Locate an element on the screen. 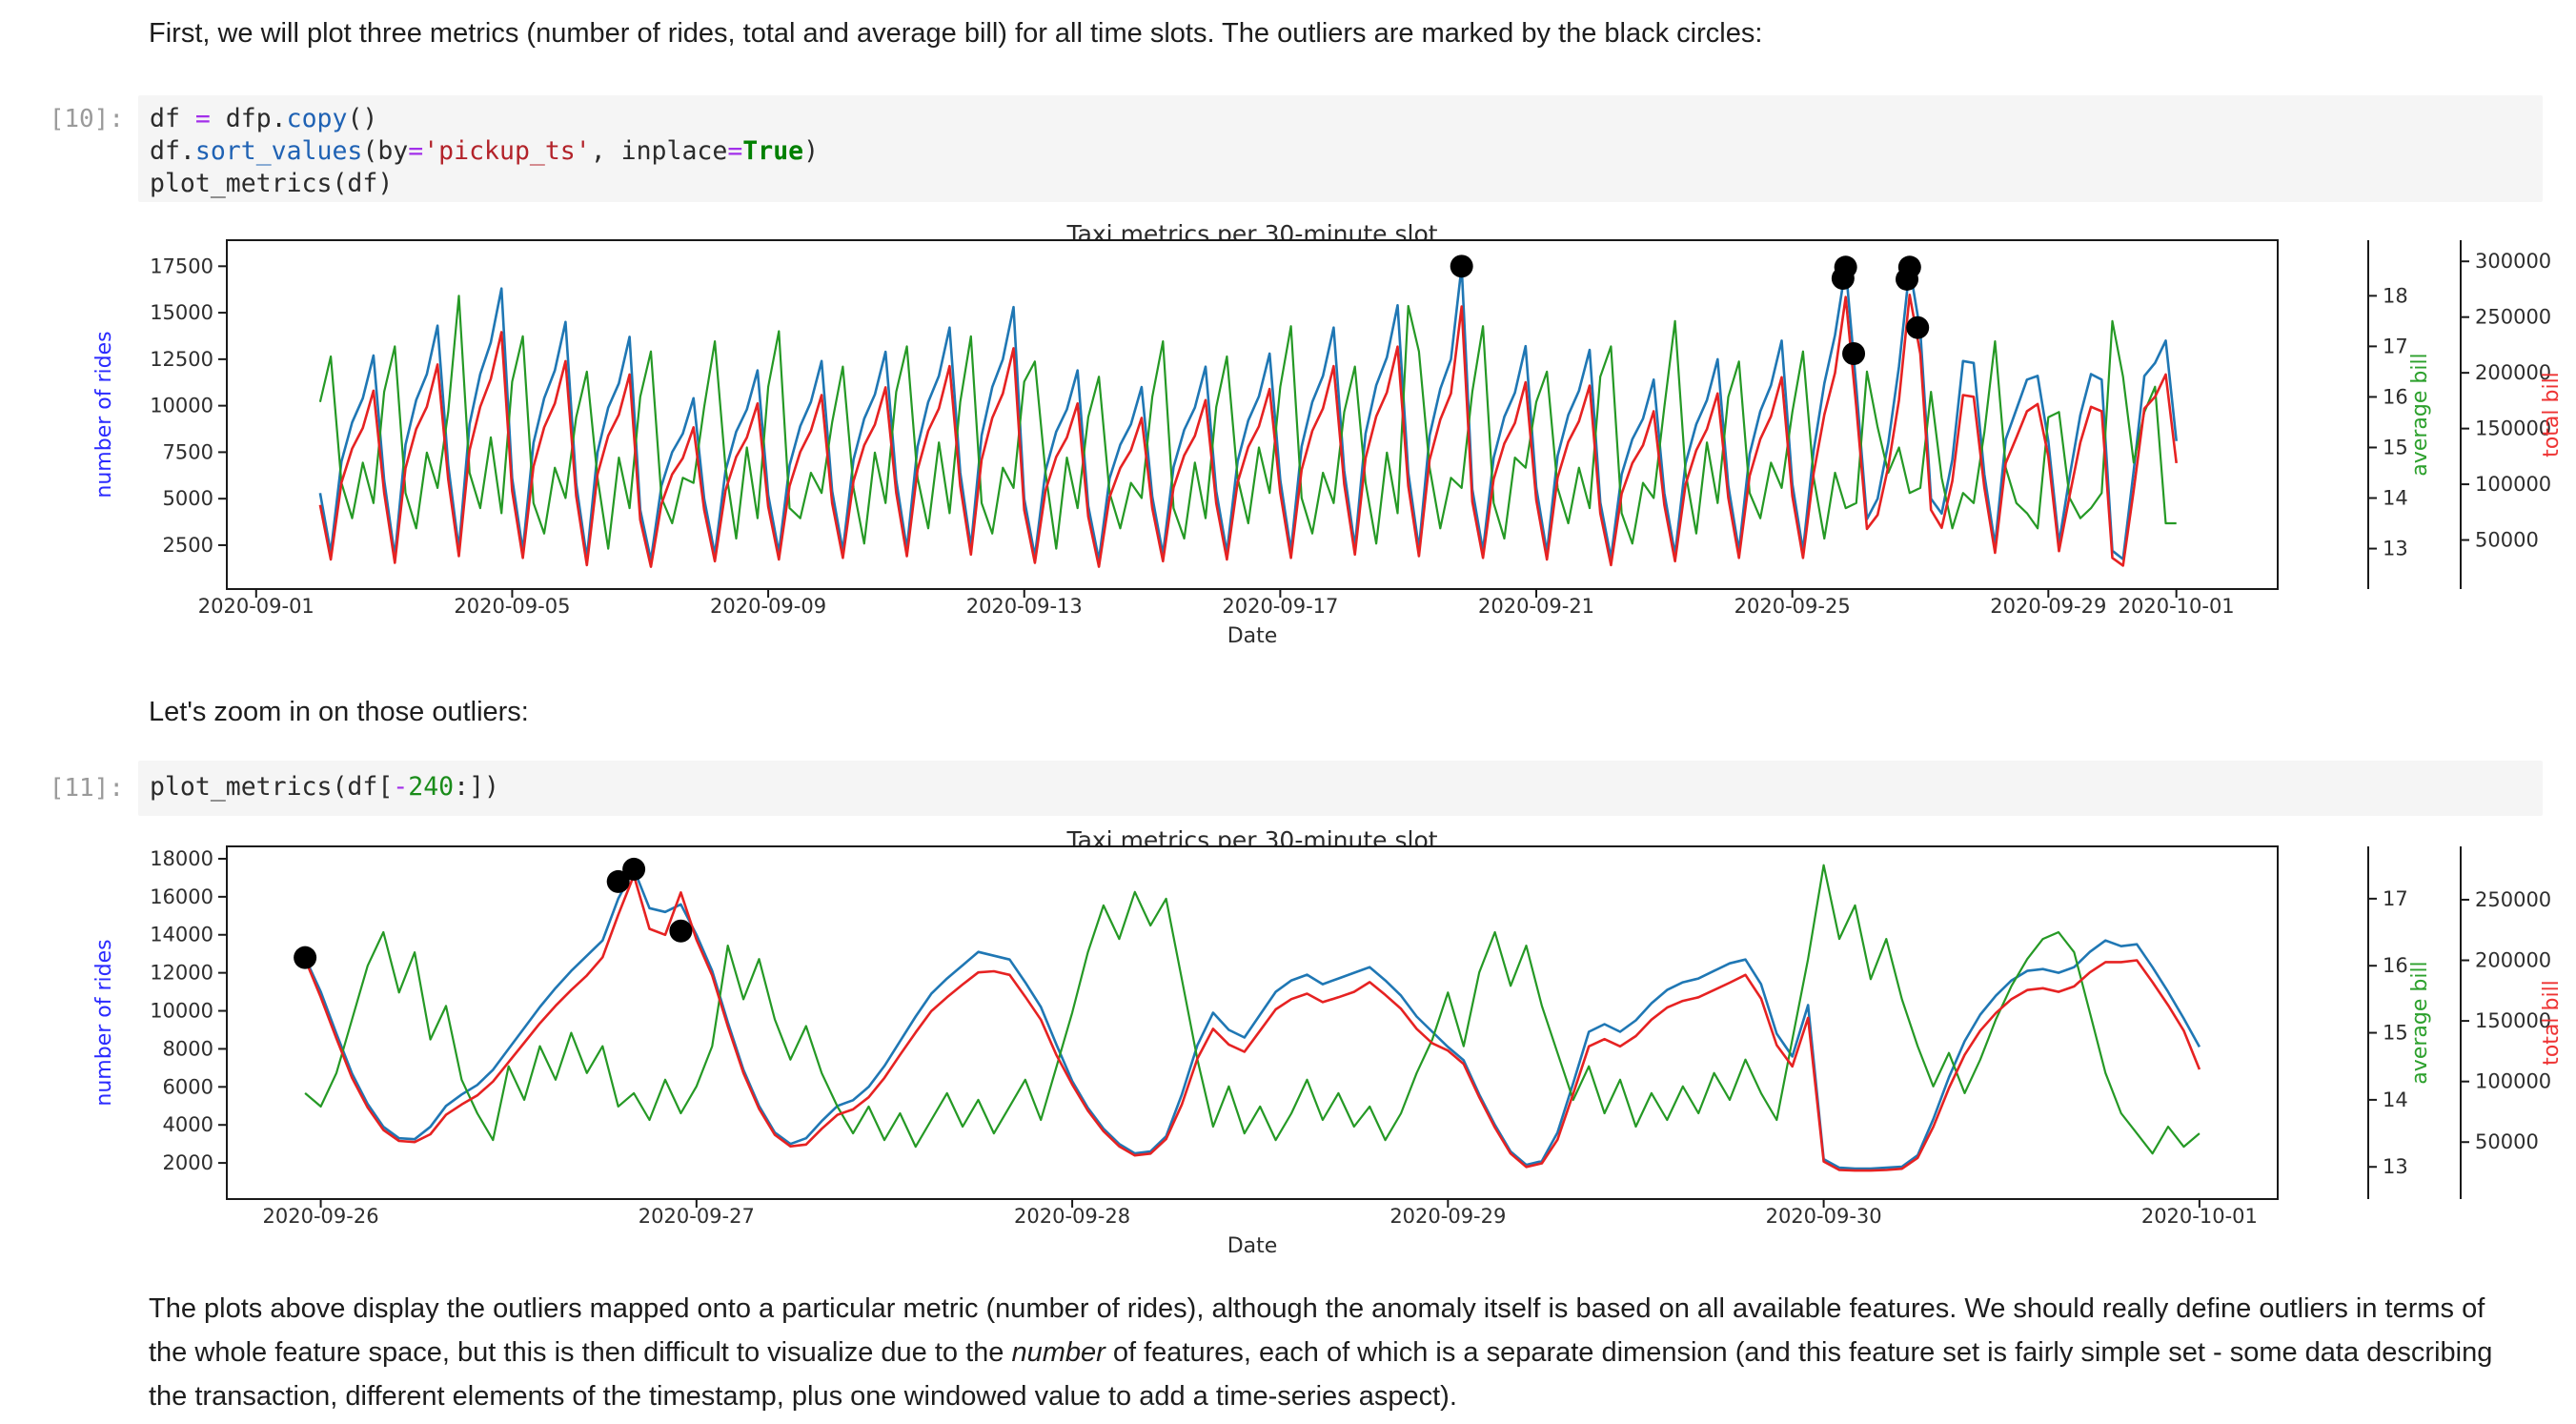 The image size is (2576, 1424). code-line: plot_metrics(df) is located at coordinates (1347, 184).